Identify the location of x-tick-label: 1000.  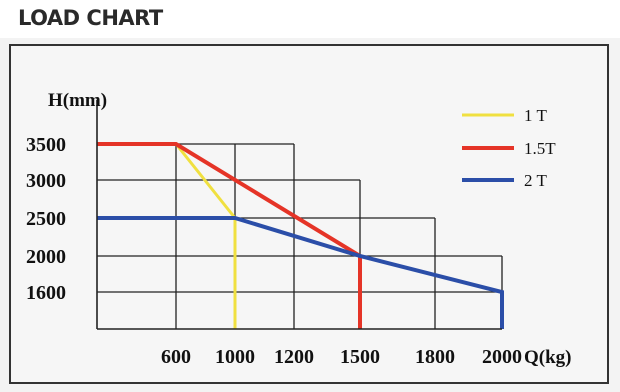
(235, 357).